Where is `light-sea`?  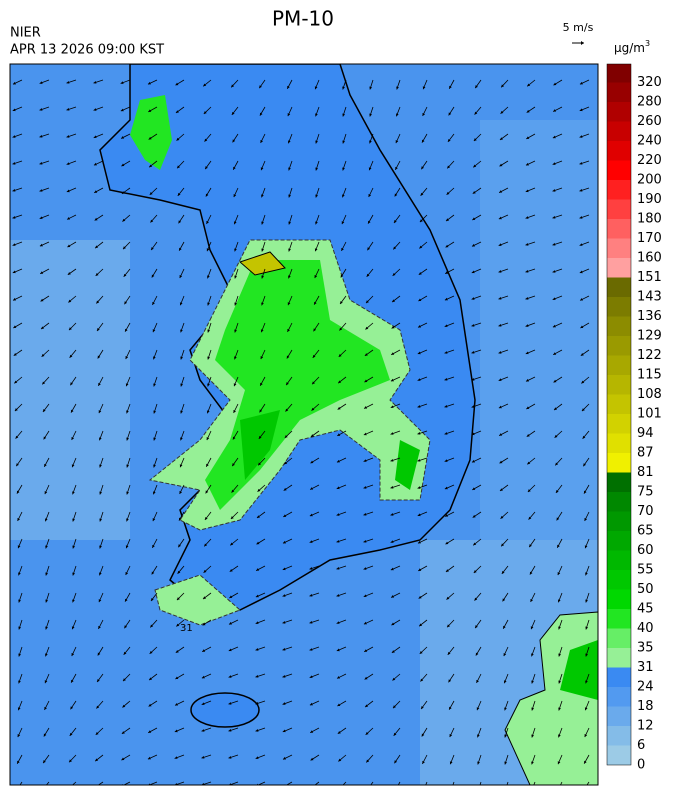 light-sea is located at coordinates (539, 330).